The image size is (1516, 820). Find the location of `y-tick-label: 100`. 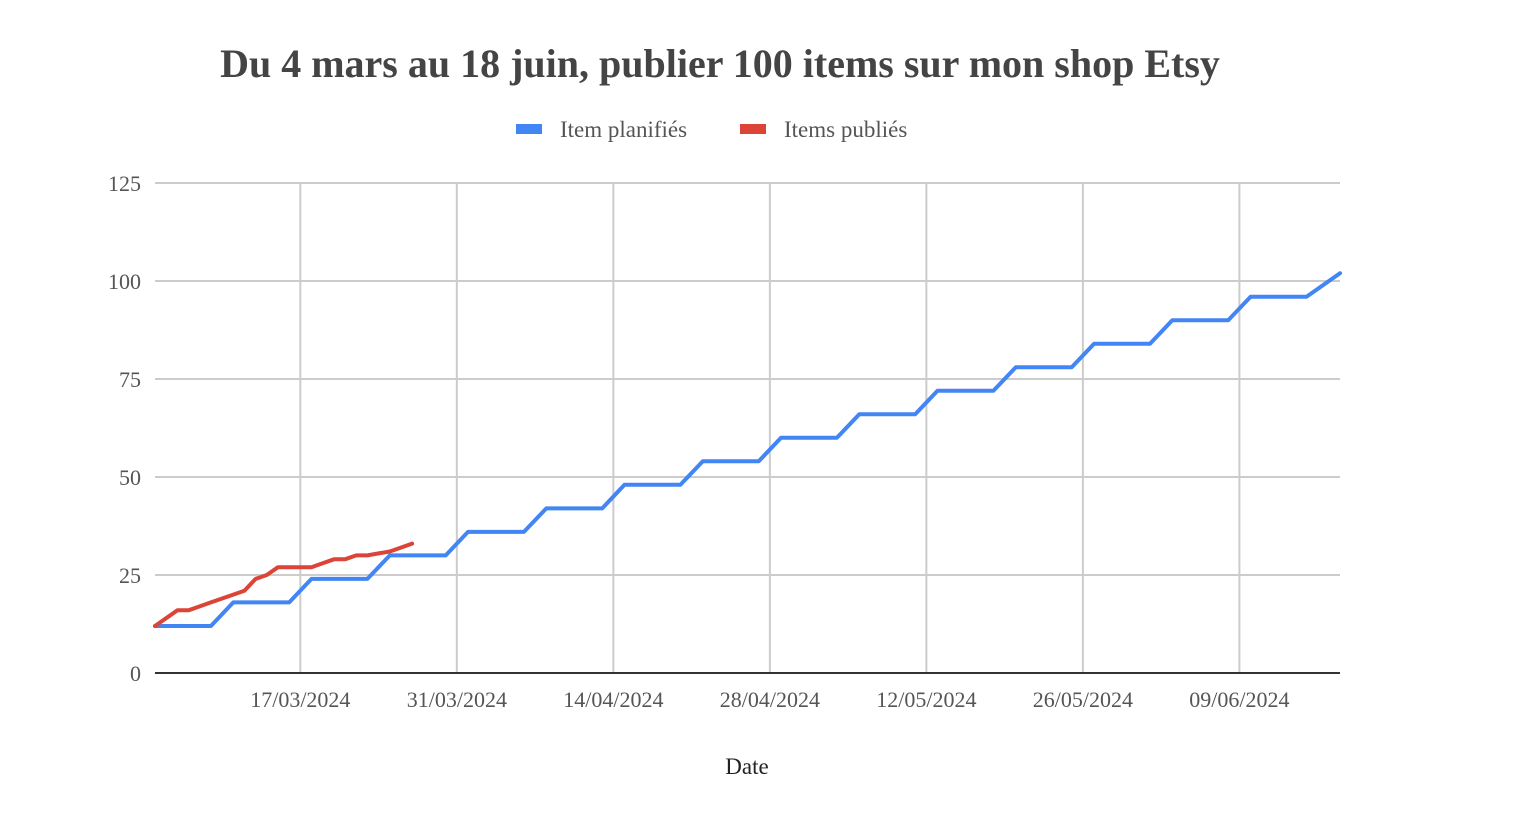

y-tick-label: 100 is located at coordinates (124, 281).